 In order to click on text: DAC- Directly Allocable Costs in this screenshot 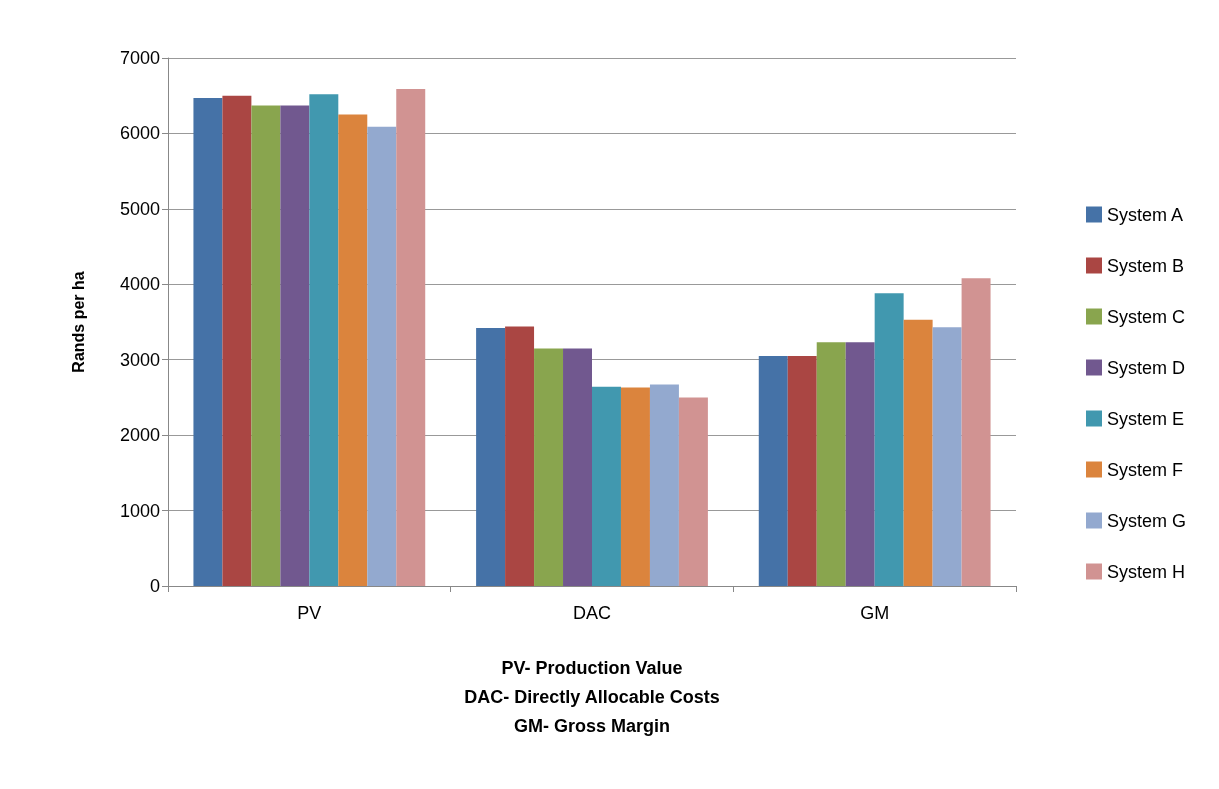, I will do `click(592, 697)`.